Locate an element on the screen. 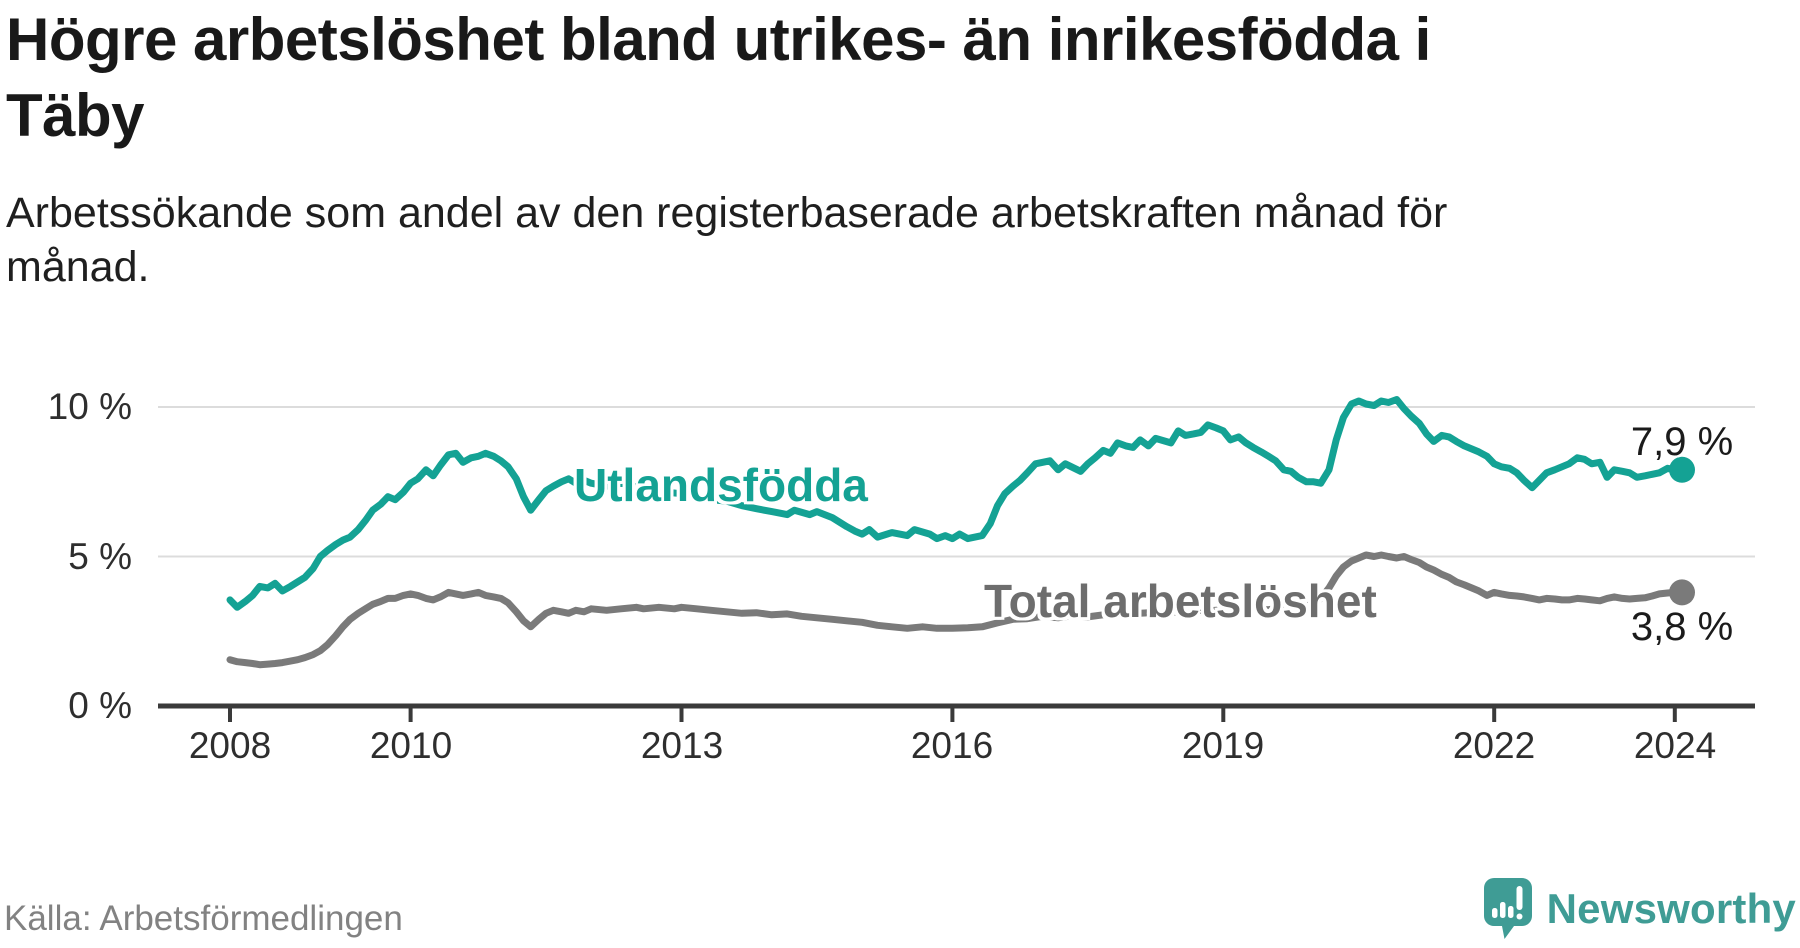 This screenshot has height=948, width=1800. source-note: Källa: Arbetsförmedlingen is located at coordinates (203, 918).